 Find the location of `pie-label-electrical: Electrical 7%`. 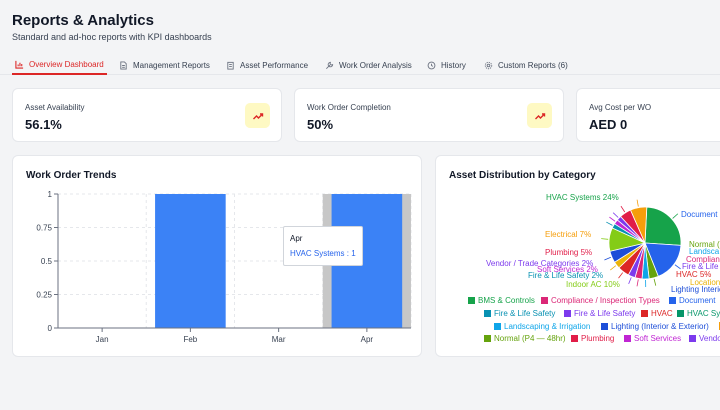

pie-label-electrical: Electrical 7% is located at coordinates (568, 234).